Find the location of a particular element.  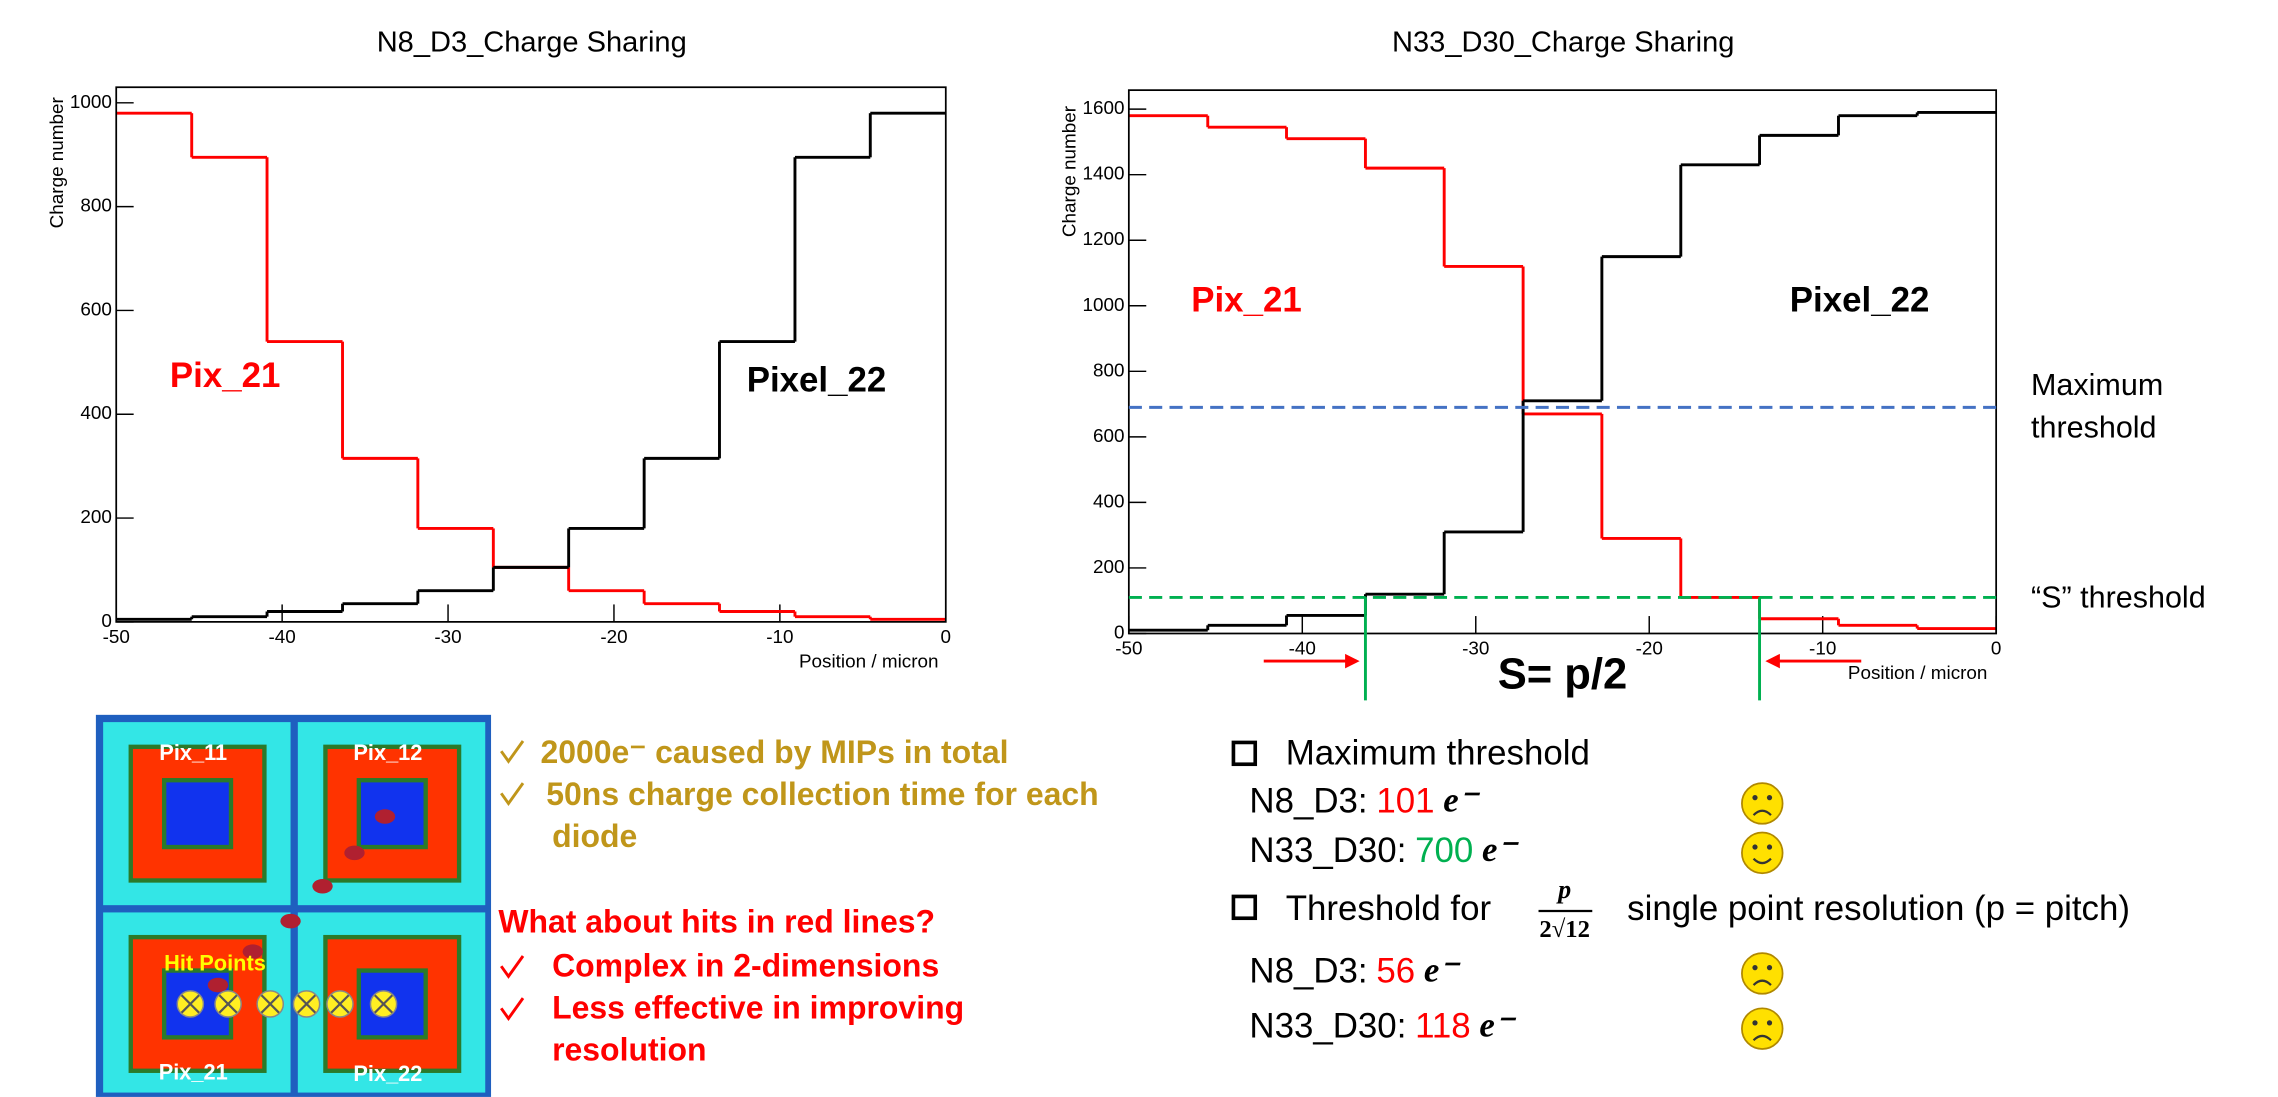

y-tick-label: 1200 is located at coordinates (1103, 239).